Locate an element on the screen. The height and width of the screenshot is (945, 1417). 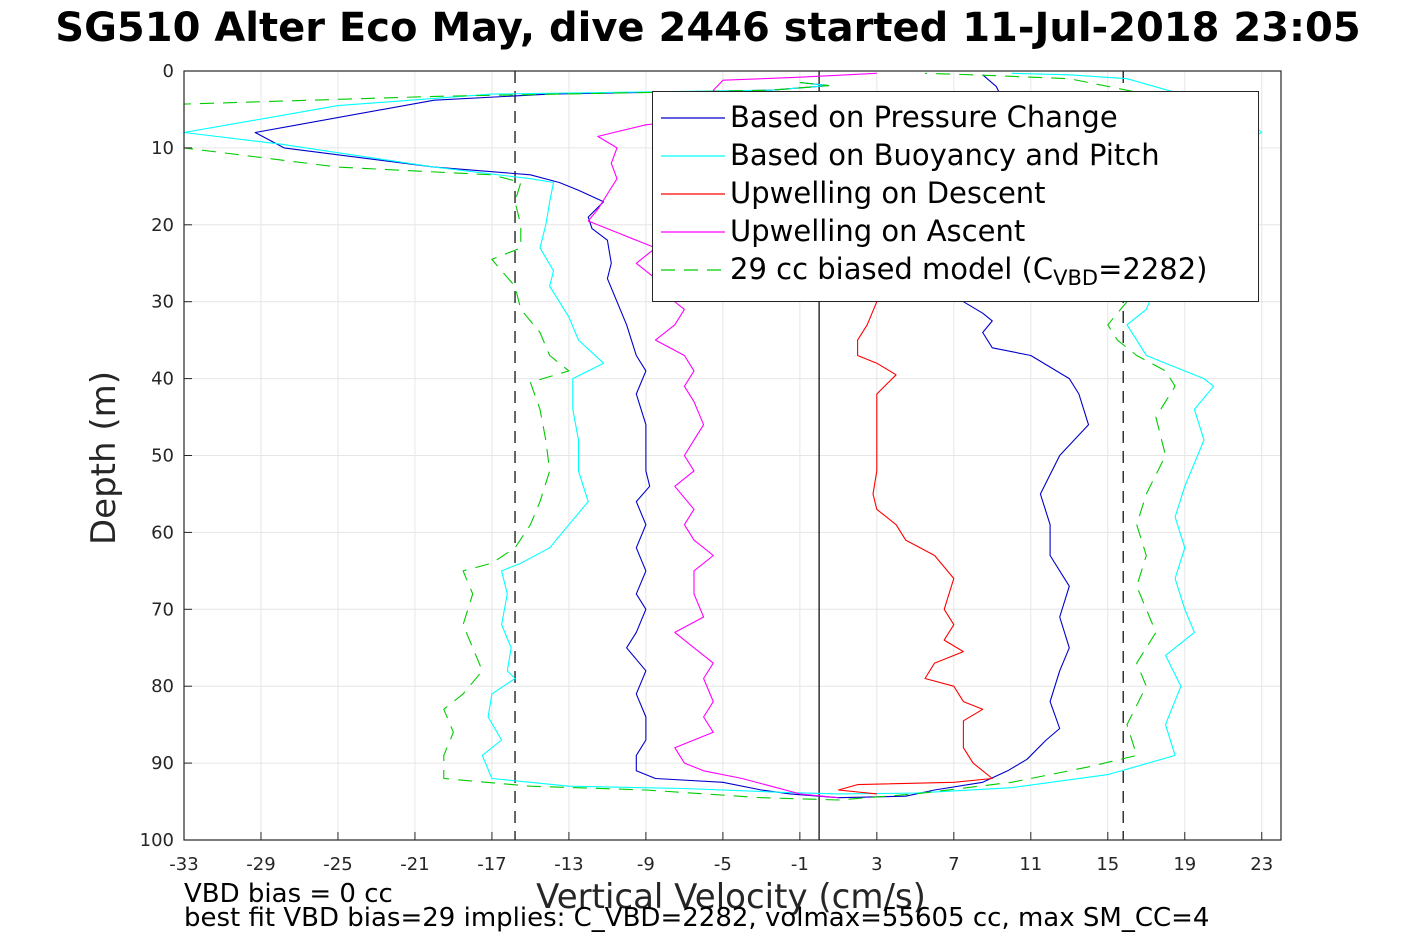
legend-label: Upwelling on Descent is located at coordinates (888, 193).